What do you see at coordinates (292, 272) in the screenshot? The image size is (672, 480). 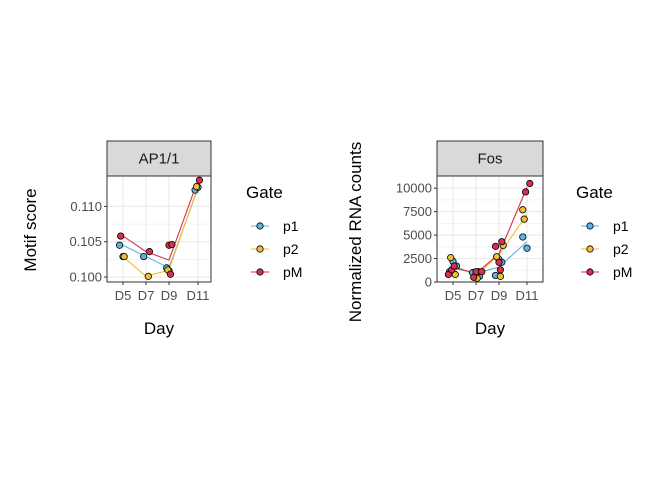 I see `panel1-legend-label-pM: pM` at bounding box center [292, 272].